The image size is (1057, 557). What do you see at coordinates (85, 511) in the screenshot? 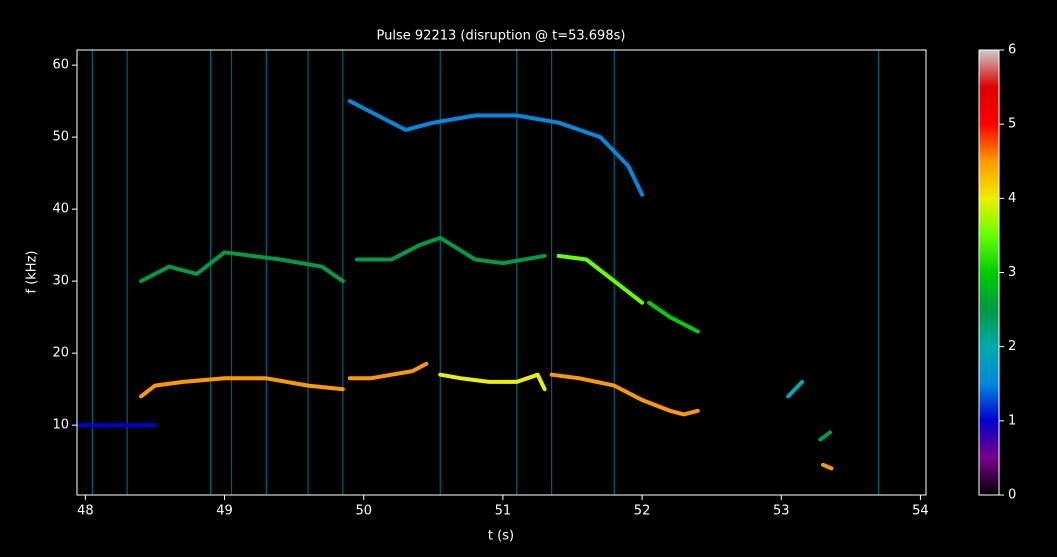
I see `x-tick-label: 48` at bounding box center [85, 511].